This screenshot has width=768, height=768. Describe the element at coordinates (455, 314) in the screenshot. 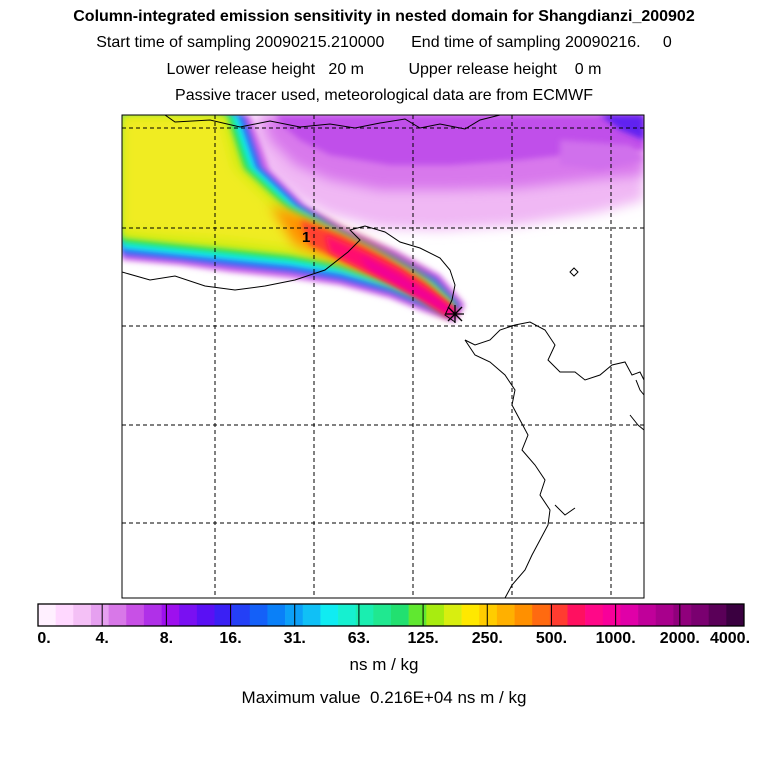

I see `star-icon` at that location.